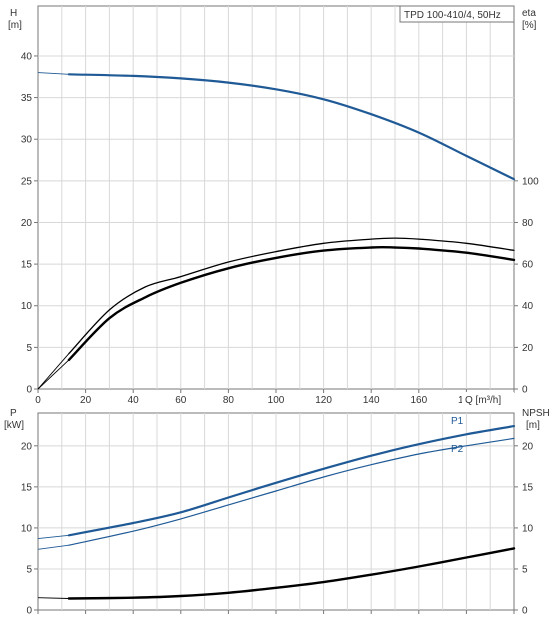 The image size is (554, 622). Describe the element at coordinates (528, 487) in the screenshot. I see `bottom-right-tick-label: 15` at that location.